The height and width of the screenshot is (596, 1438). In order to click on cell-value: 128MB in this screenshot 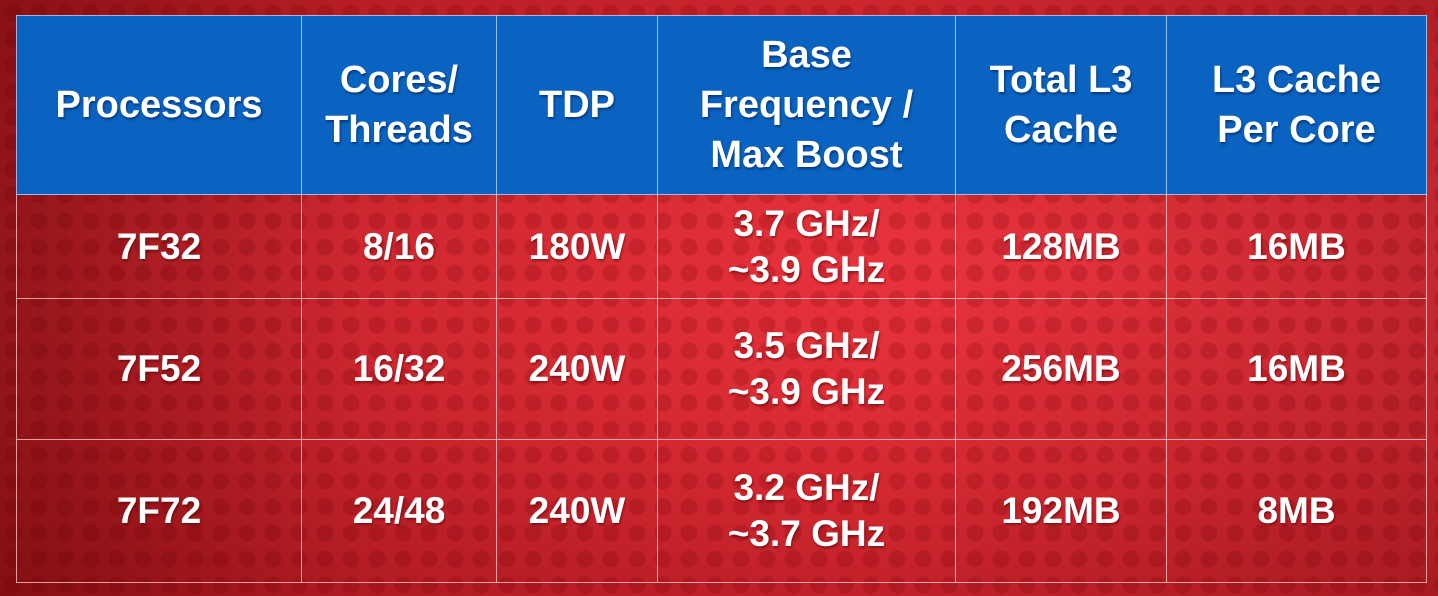, I will do `click(1061, 246)`.